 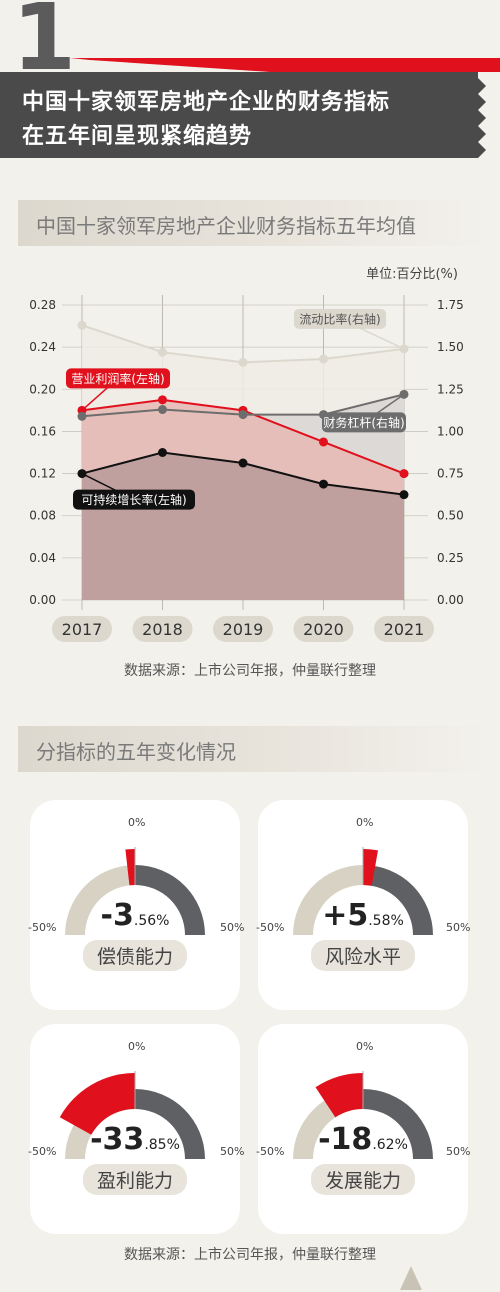 I want to click on gauge-label: 偿债能力, so click(x=135, y=955).